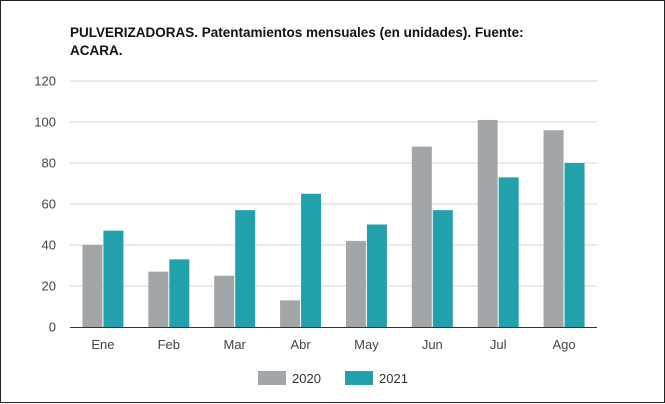 The width and height of the screenshot is (665, 404). What do you see at coordinates (49, 286) in the screenshot?
I see `y-tick-label: 20` at bounding box center [49, 286].